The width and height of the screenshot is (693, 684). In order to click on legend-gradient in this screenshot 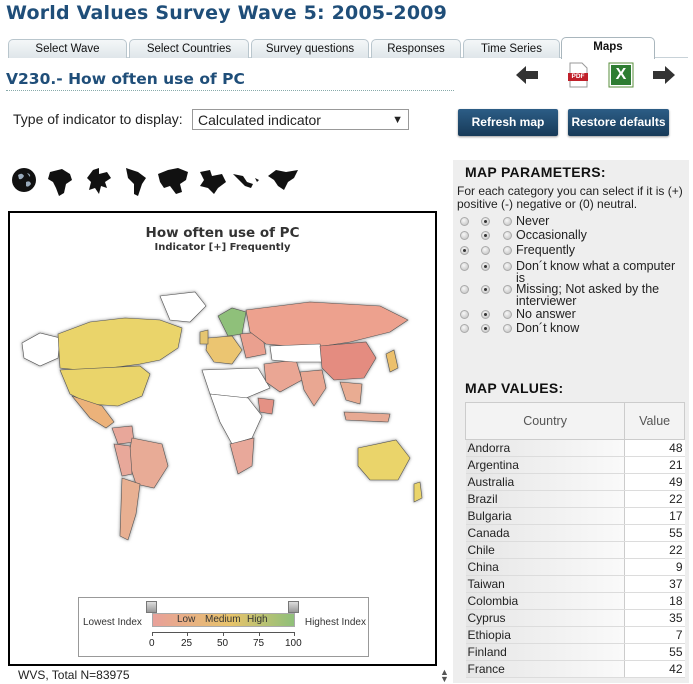, I will do `click(223, 620)`.